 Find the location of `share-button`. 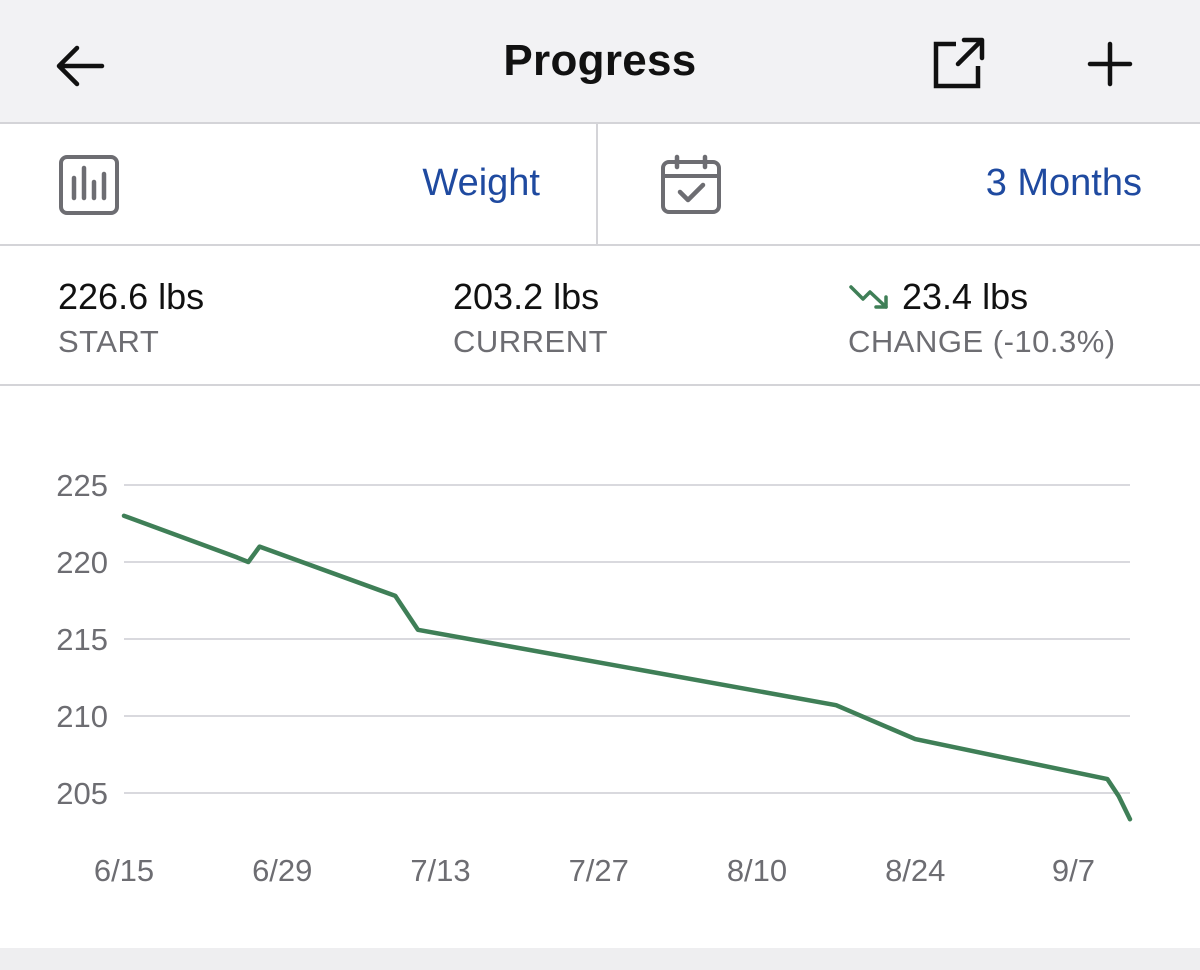

share-button is located at coordinates (958, 64).